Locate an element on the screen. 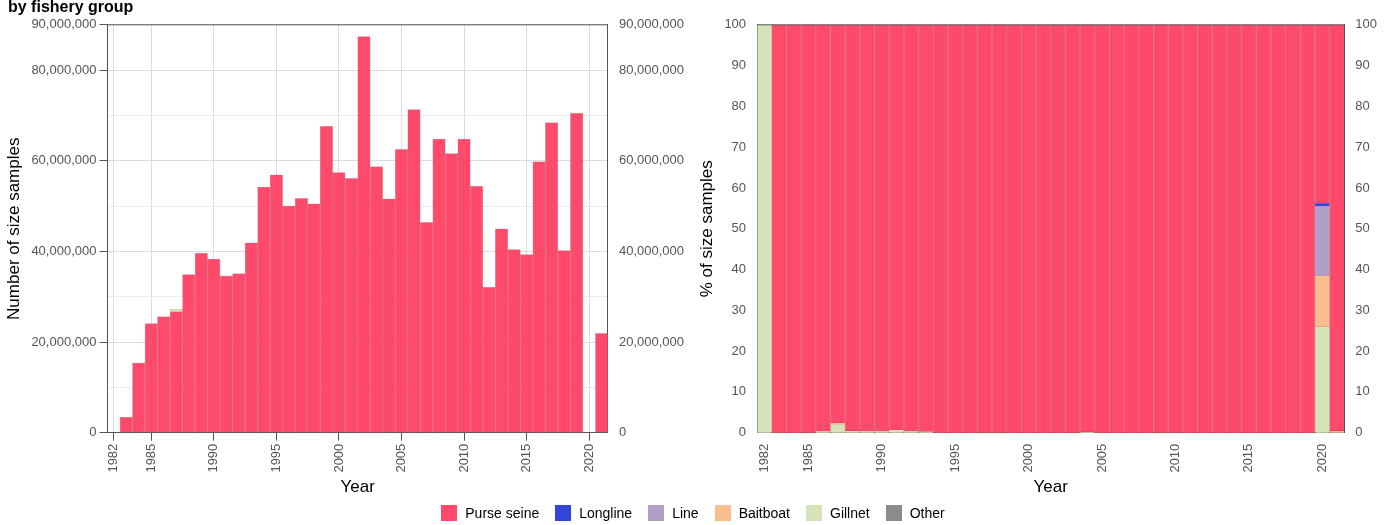 The height and width of the screenshot is (525, 1386). y-tick-label: 100 is located at coordinates (735, 24).